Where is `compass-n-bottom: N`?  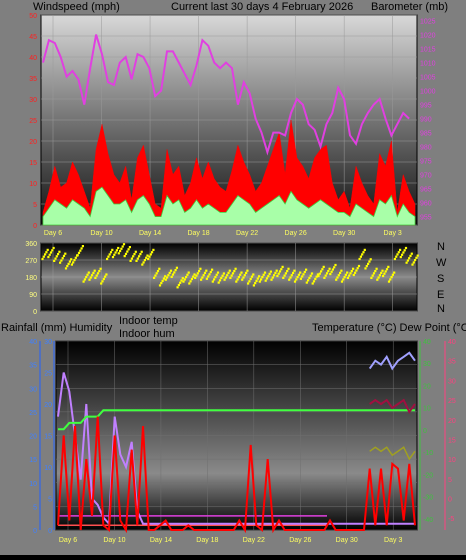 compass-n-bottom: N is located at coordinates (441, 309).